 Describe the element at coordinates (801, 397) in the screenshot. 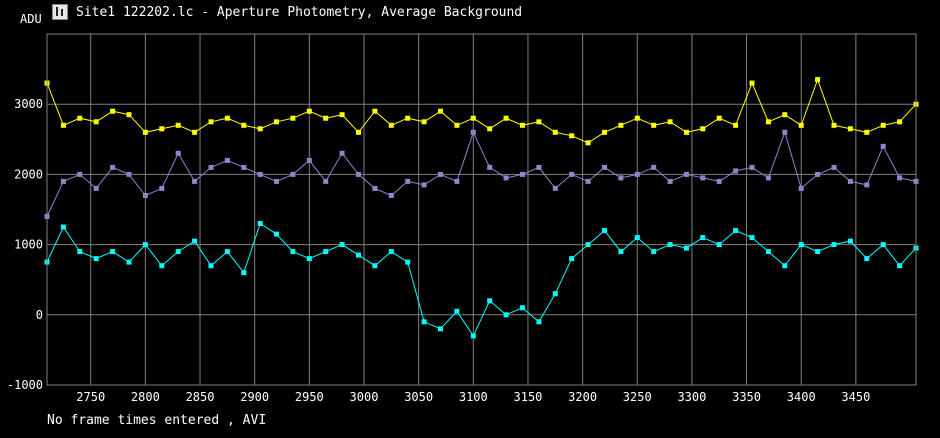

I see `x-tick-label: 3400` at that location.